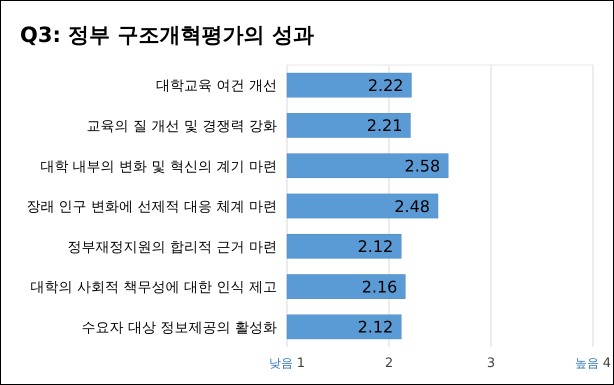  Describe the element at coordinates (389, 363) in the screenshot. I see `x-tick-label: 2` at that location.